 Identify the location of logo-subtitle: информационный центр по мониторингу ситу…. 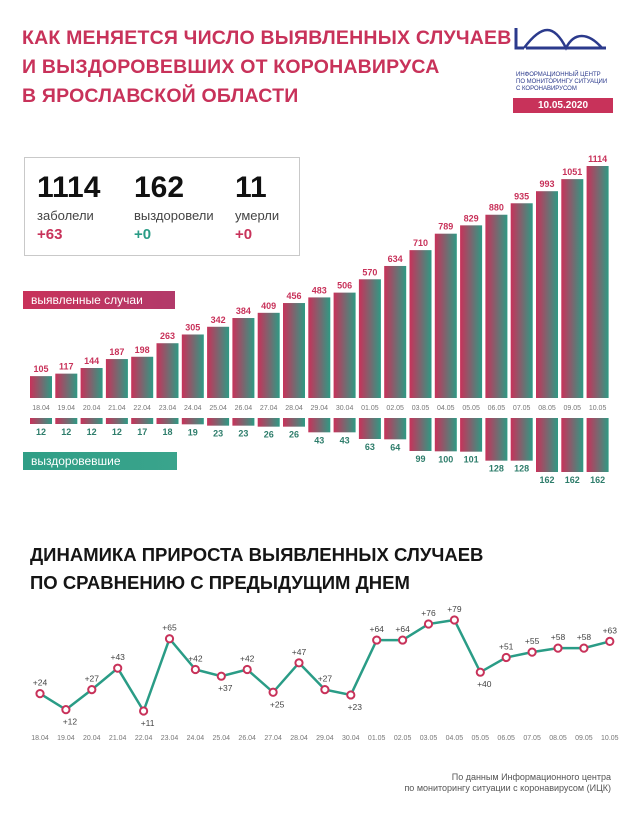
(566, 82).